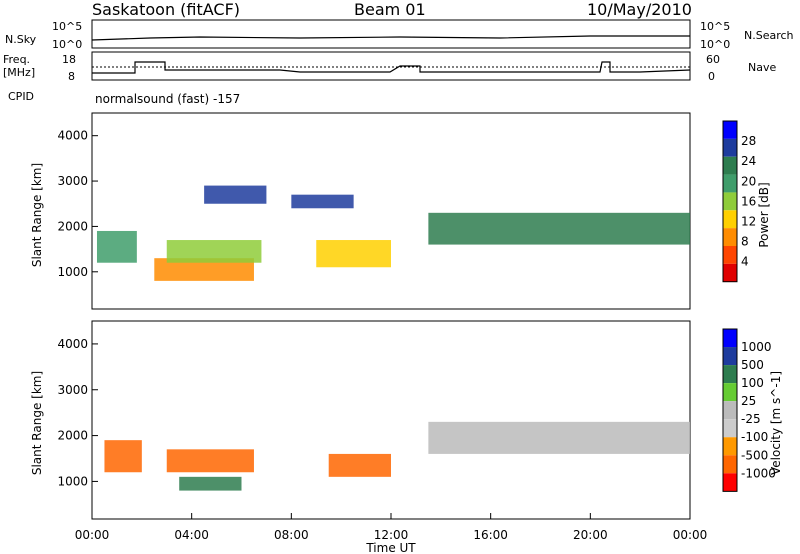 The height and width of the screenshot is (554, 800). I want to click on velocity-colorbar-tick-2: 100, so click(752, 383).